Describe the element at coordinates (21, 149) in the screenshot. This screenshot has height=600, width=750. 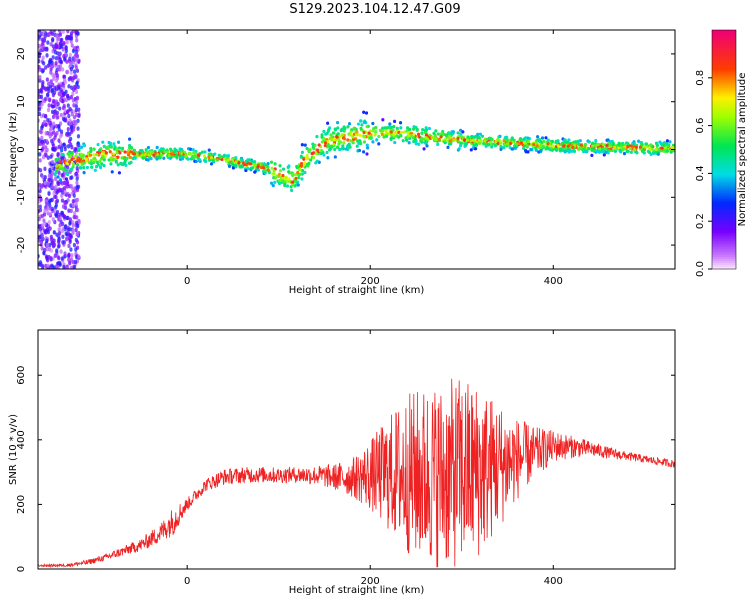
I see `top-y-tick-label: 0` at that location.